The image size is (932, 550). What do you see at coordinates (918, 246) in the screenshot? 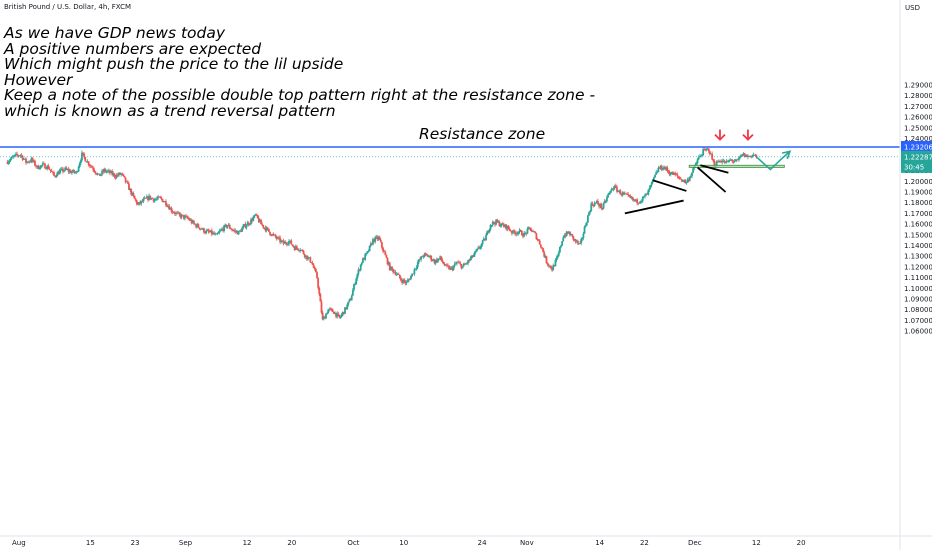
I see `price-tick-label: 1.14000` at bounding box center [918, 246].